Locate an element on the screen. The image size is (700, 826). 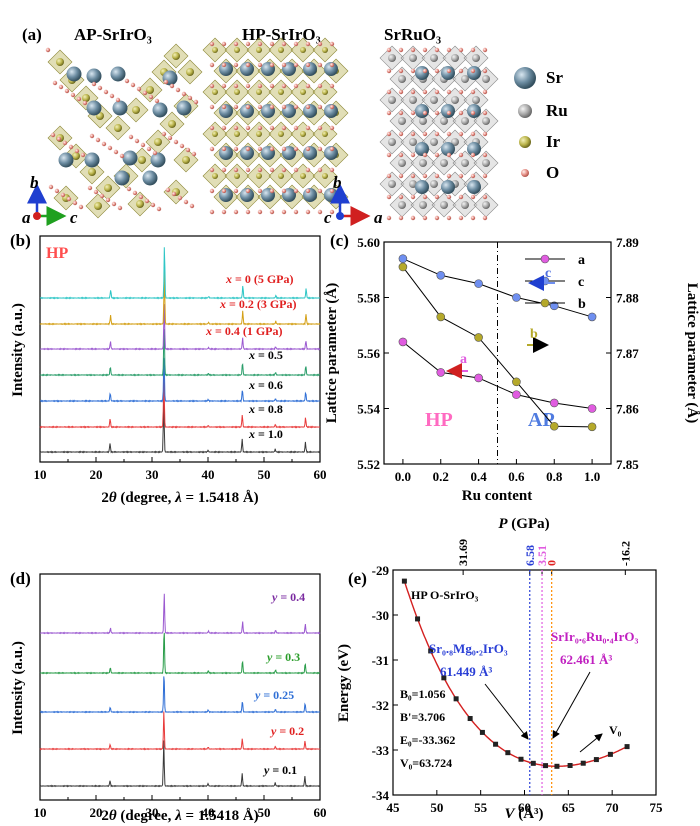
crystal-hp is located at coordinates (275, 126).